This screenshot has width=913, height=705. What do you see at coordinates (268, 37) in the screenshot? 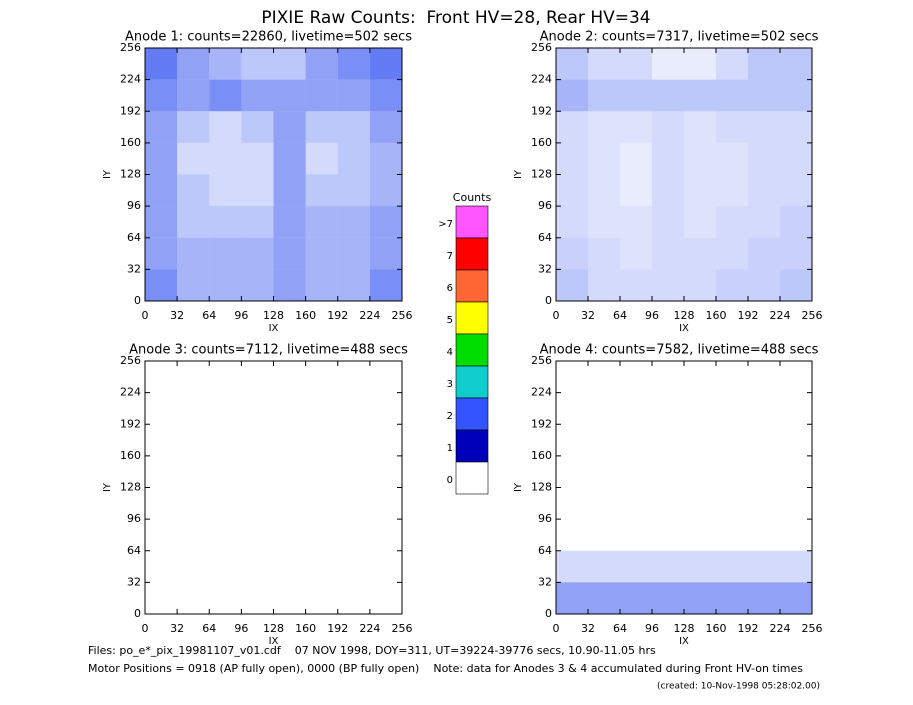
I see `panel-title: Anode 1: counts=22860, livetime=502 secs` at bounding box center [268, 37].